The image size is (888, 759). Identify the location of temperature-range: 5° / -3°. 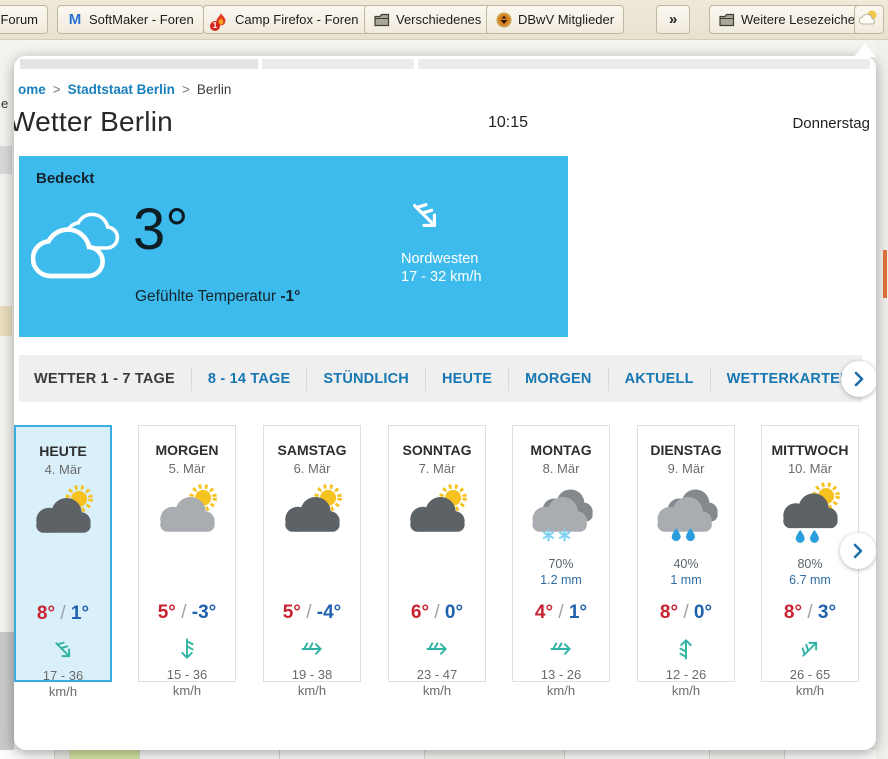
(187, 617).